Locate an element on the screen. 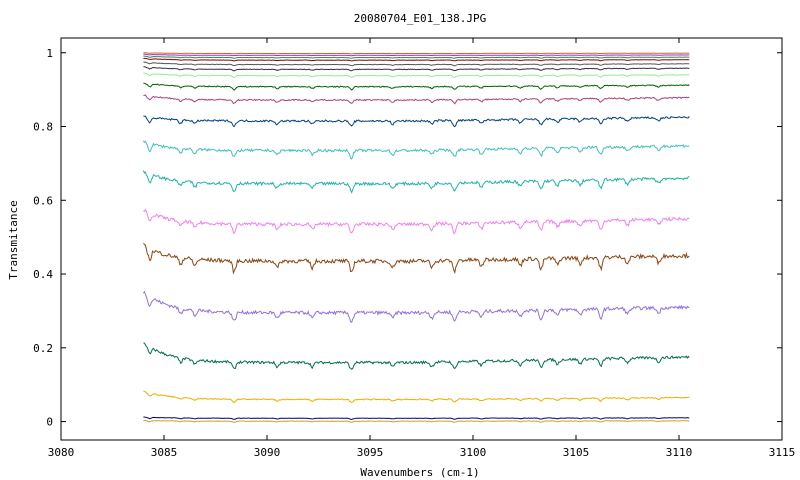 The image size is (800, 480). x-tick-label: 3095 is located at coordinates (370, 452).